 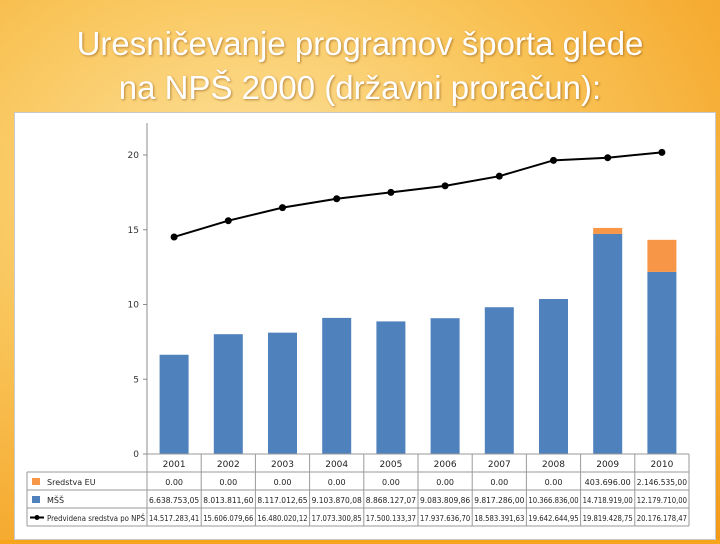 I want to click on table-cell-1-2004: 9.103.870,08, so click(x=337, y=500).